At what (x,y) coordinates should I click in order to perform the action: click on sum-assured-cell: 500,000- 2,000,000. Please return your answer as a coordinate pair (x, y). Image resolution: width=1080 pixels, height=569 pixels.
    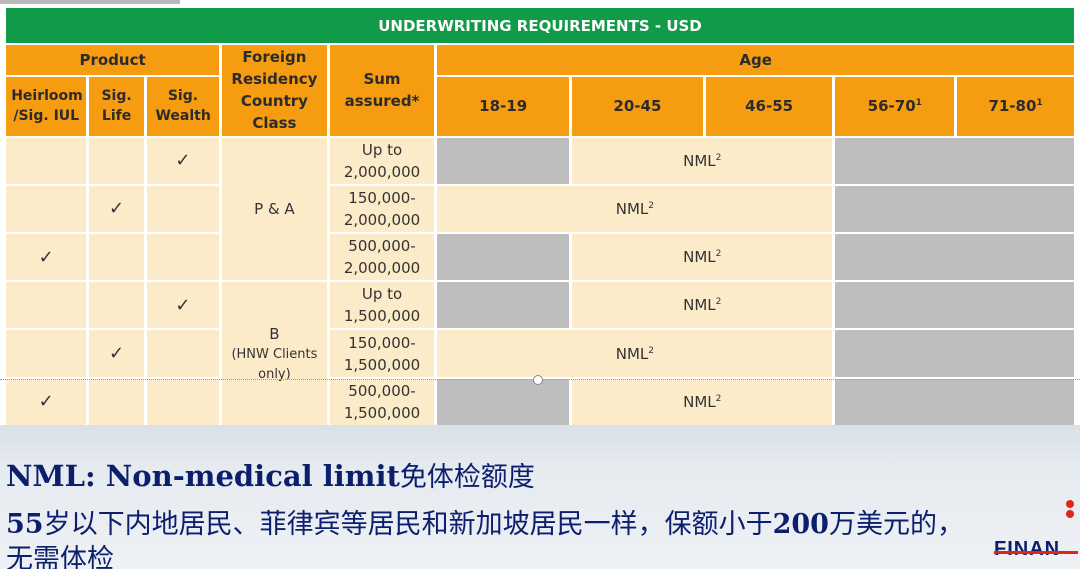
    Looking at the image, I should click on (382, 257).